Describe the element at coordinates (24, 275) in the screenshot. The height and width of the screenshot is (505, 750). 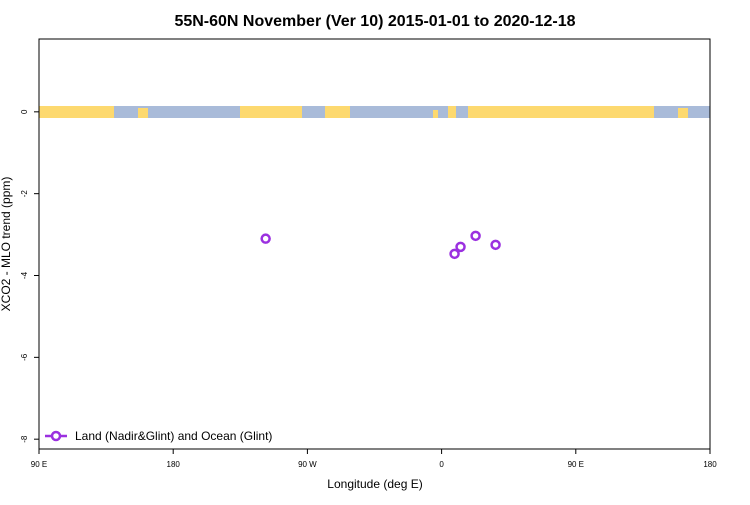
I see `y-tick-label: -4` at that location.